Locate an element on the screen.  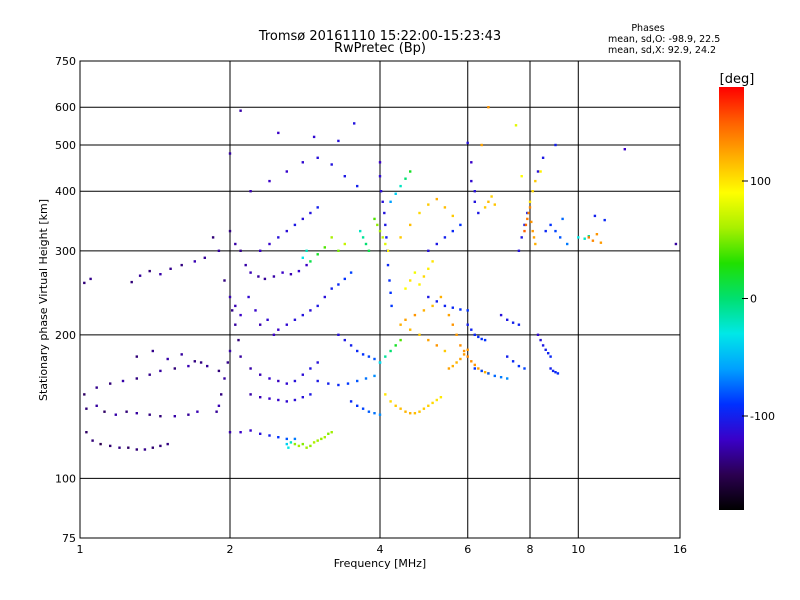
x-tick-label: 2 is located at coordinates (230, 549).